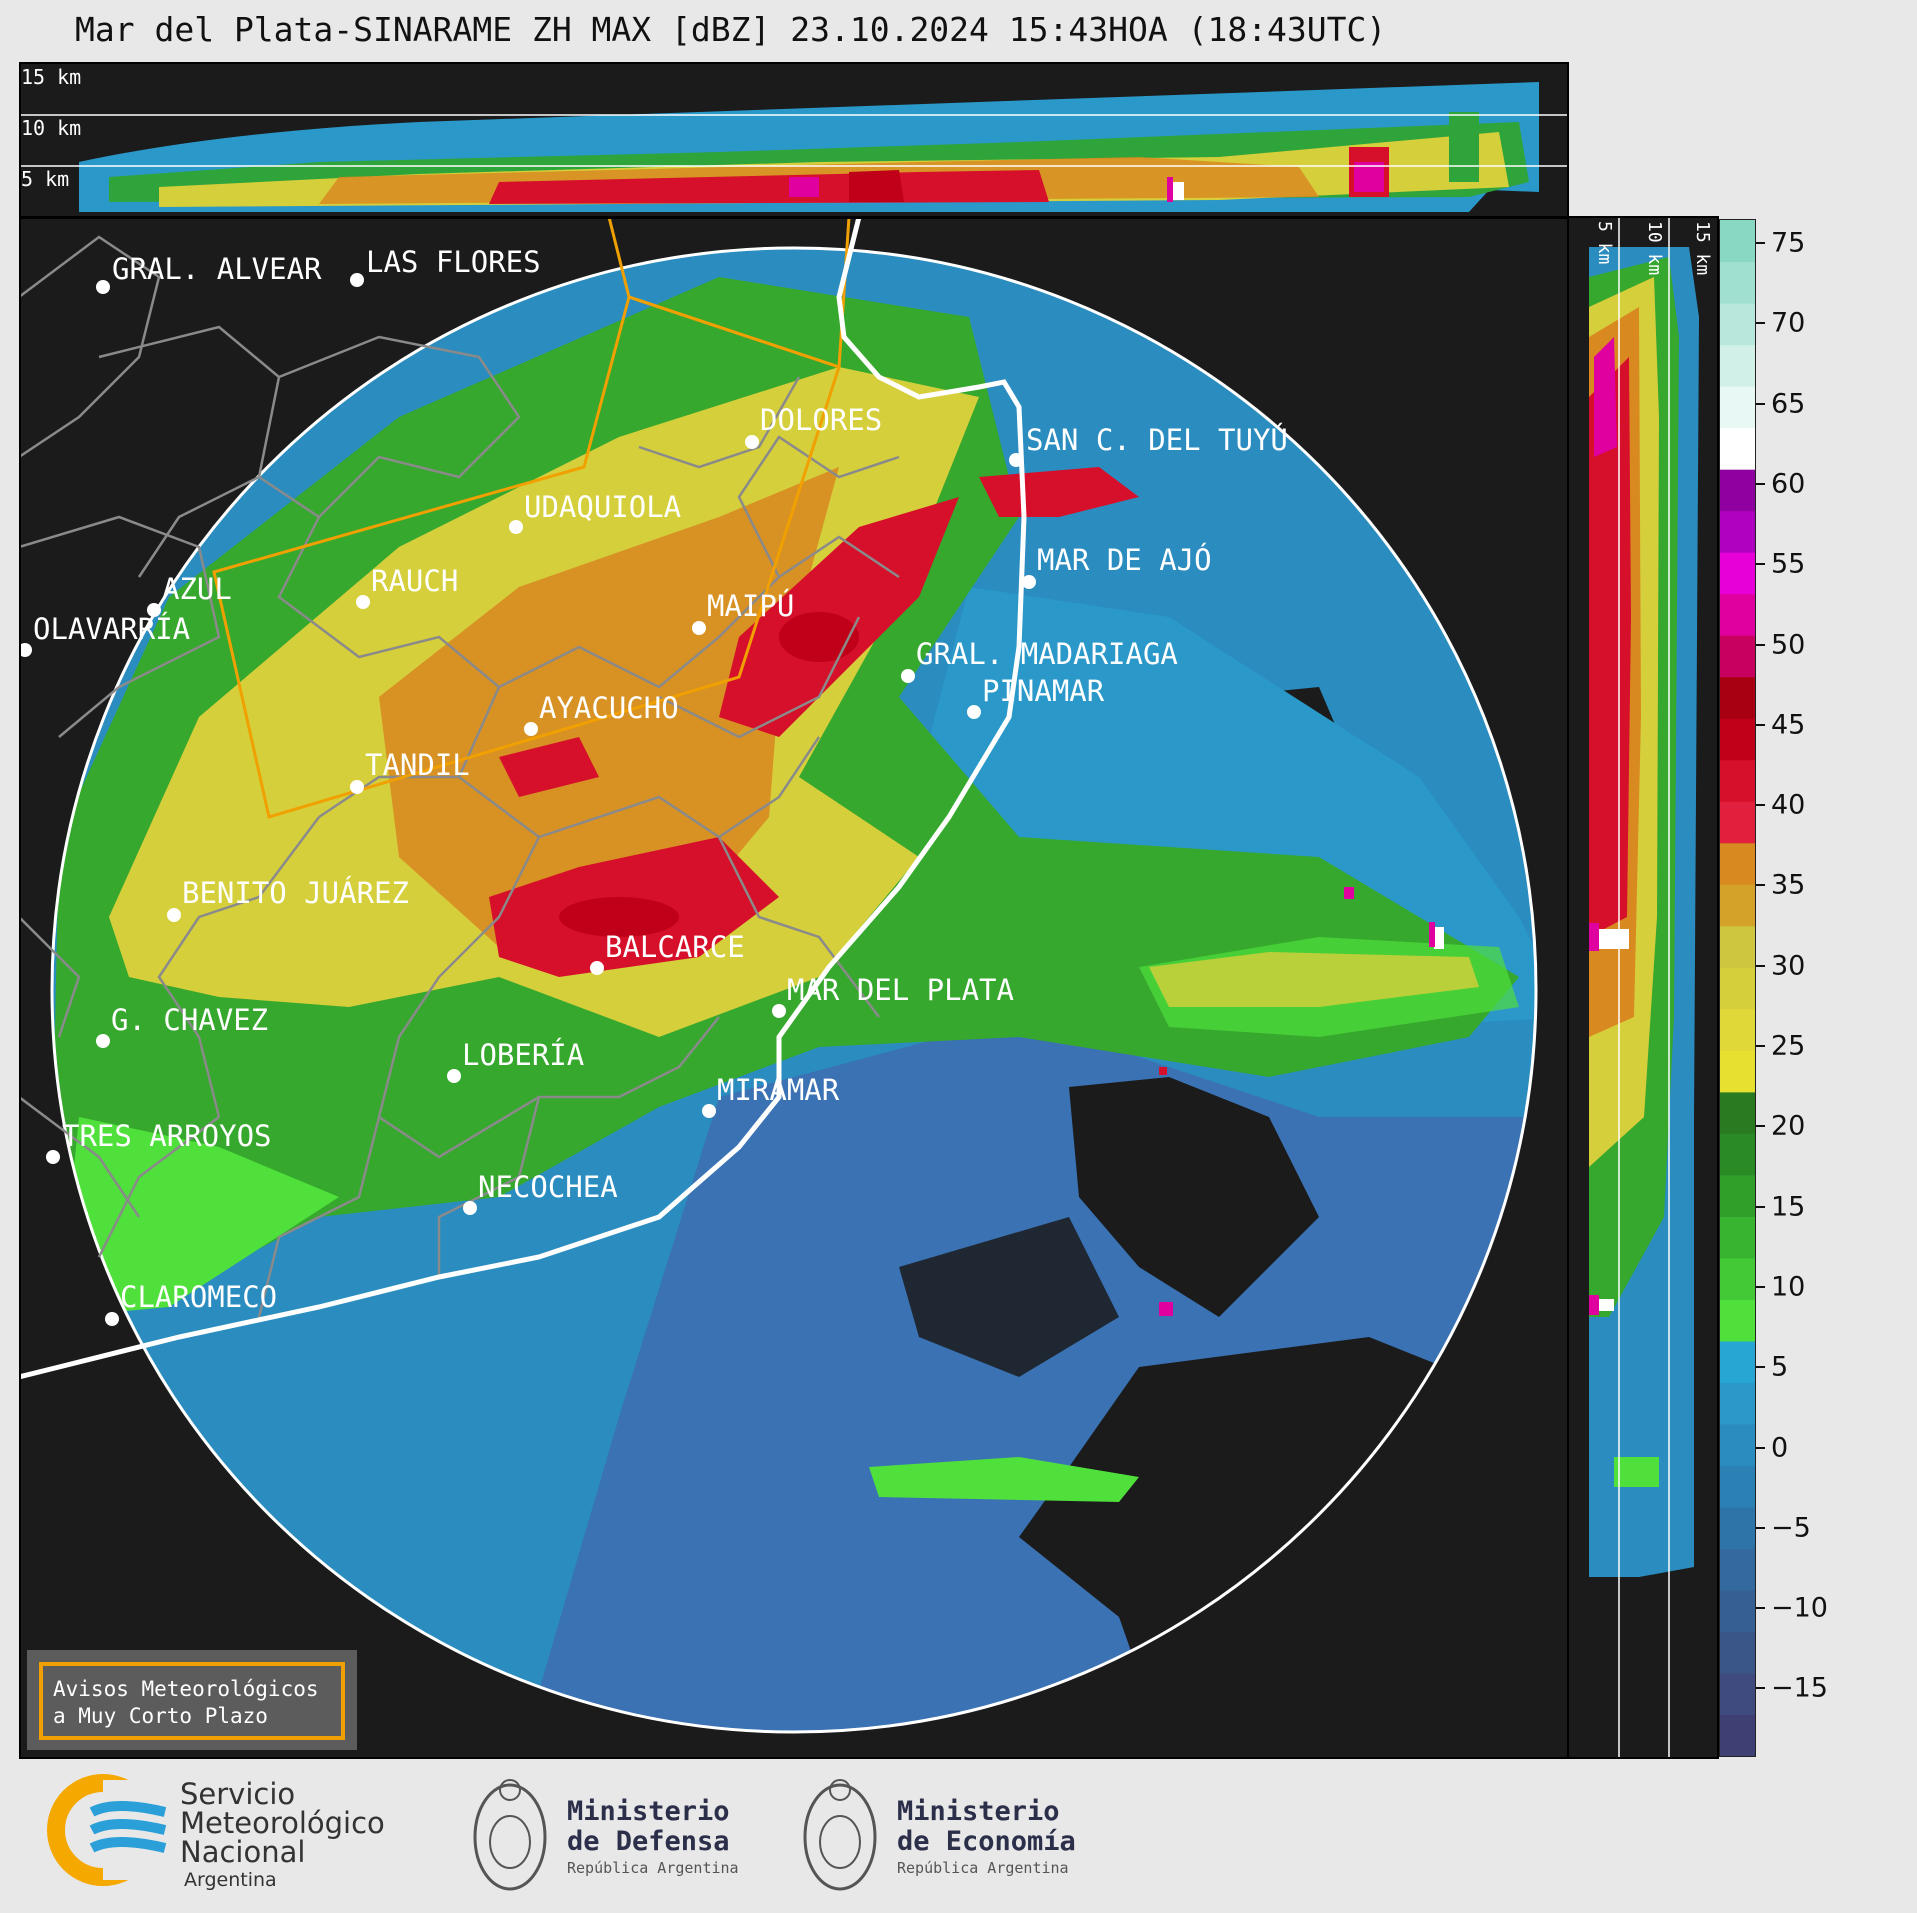  What do you see at coordinates (51, 77) in the screenshot?
I see `height-label-15km: 15 km` at bounding box center [51, 77].